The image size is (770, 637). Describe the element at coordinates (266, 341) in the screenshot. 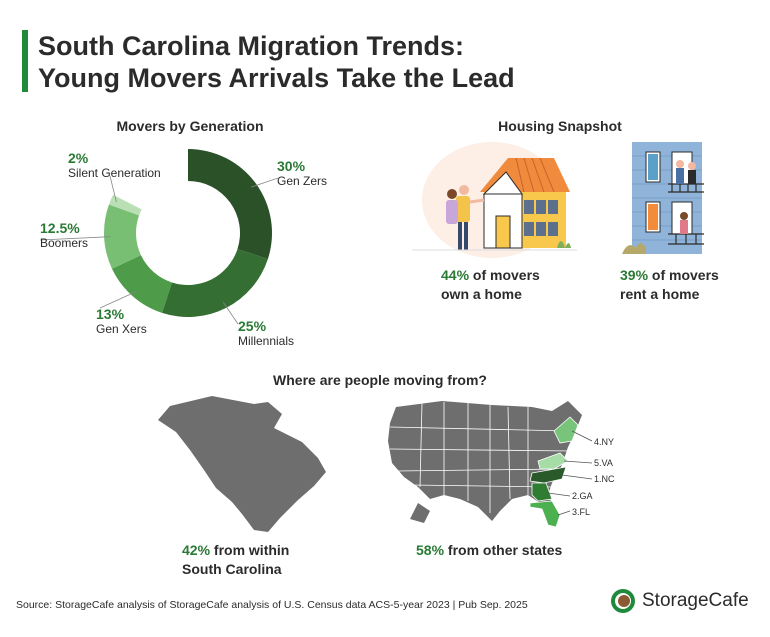

I see `gen-name-millennials: Millennials` at that location.